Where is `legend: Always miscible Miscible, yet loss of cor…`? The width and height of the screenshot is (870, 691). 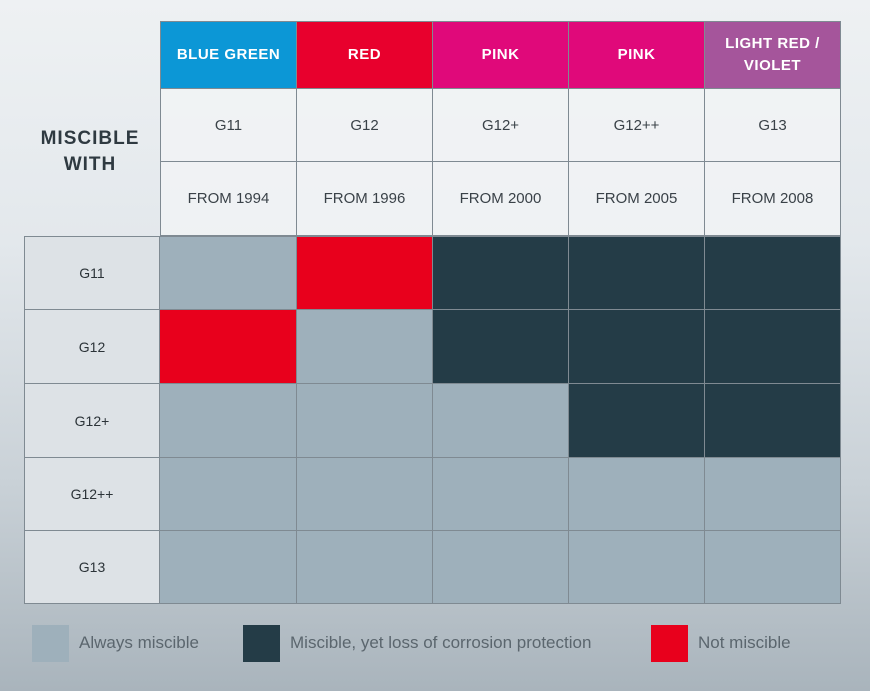
legend: Always miscible Miscible, yet loss of cor… is located at coordinates (442, 644).